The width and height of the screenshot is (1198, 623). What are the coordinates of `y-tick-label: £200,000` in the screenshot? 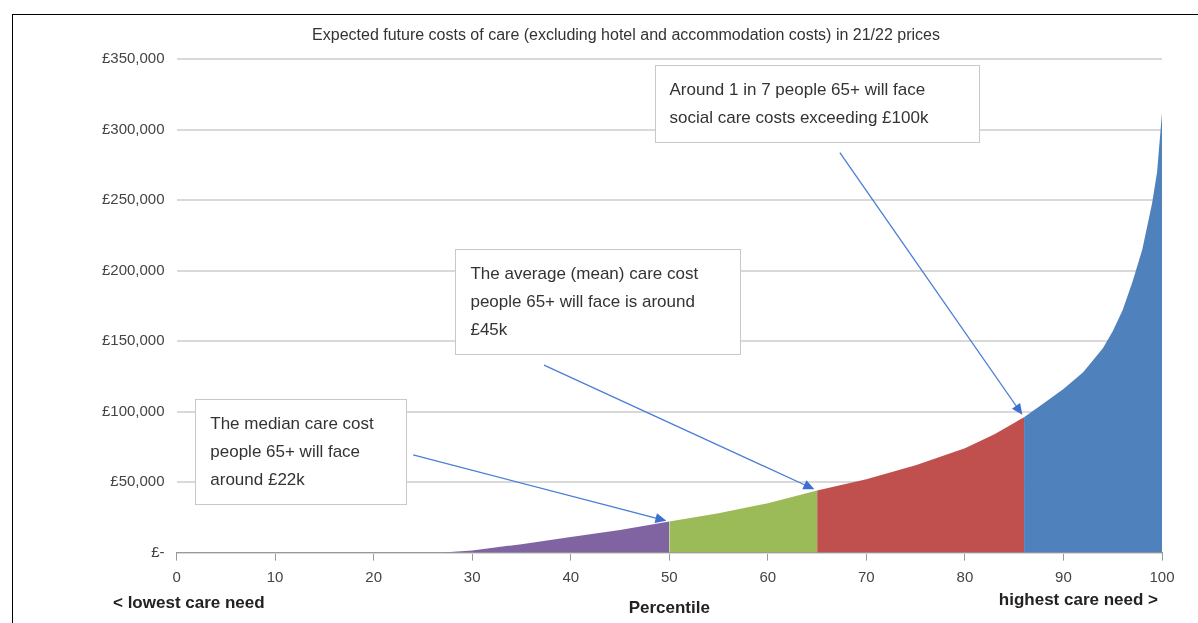 It's located at (133, 269).